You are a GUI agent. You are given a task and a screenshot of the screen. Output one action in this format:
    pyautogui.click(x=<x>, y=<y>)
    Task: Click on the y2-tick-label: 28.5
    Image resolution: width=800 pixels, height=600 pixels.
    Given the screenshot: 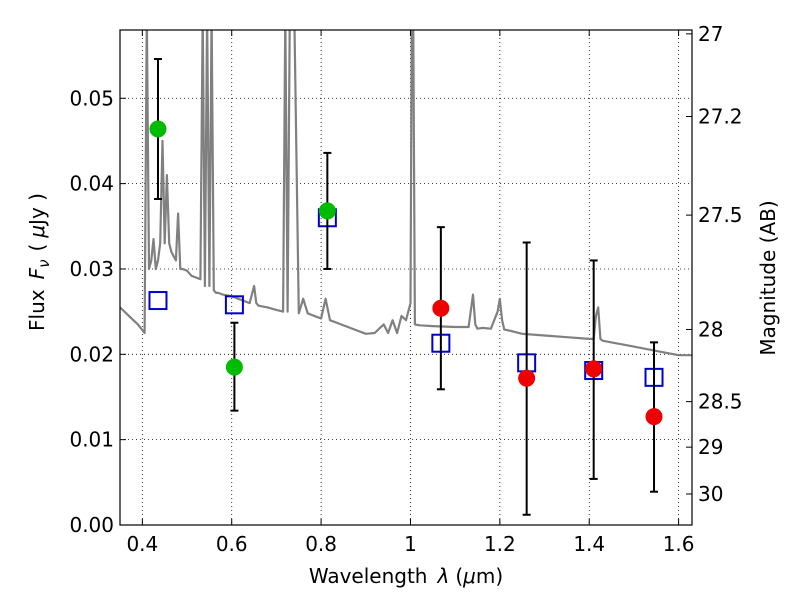 What is the action you would take?
    pyautogui.click(x=720, y=402)
    